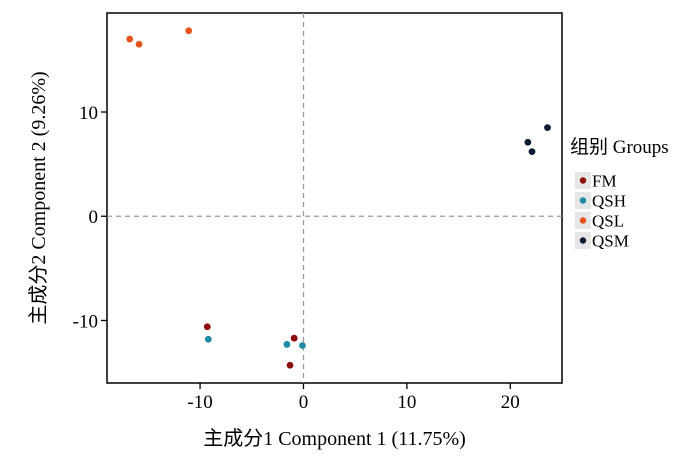 This screenshot has height=459, width=700. Describe the element at coordinates (583, 200) in the screenshot. I see `legend-marker-qsh` at that location.